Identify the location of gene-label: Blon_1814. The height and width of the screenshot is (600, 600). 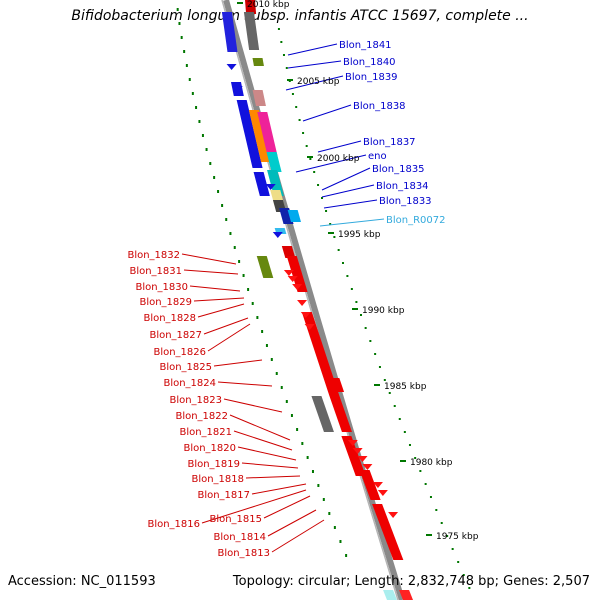
(239, 537).